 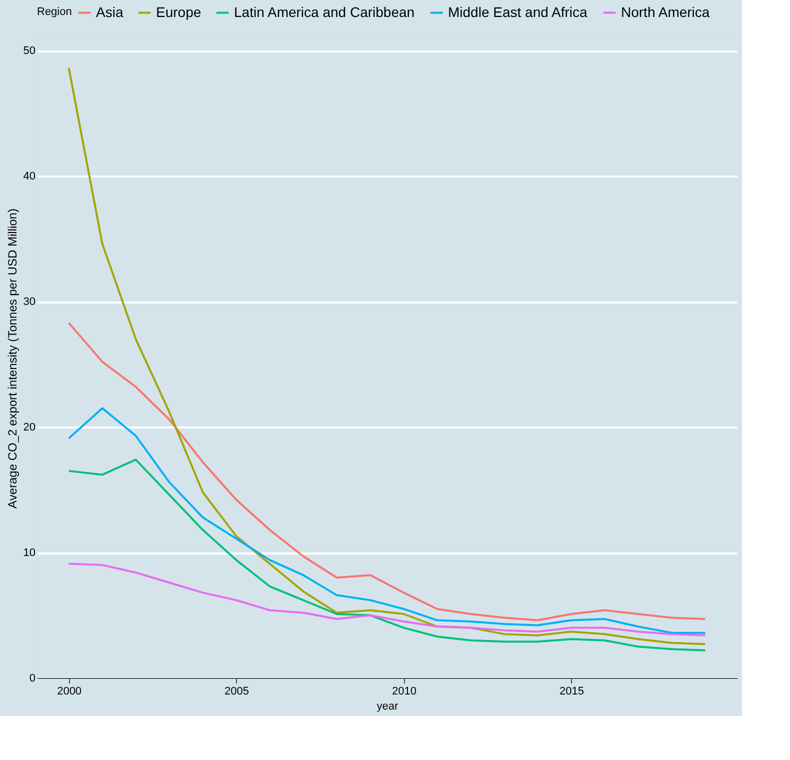 What do you see at coordinates (29, 553) in the screenshot?
I see `y-tick-label: 10` at bounding box center [29, 553].